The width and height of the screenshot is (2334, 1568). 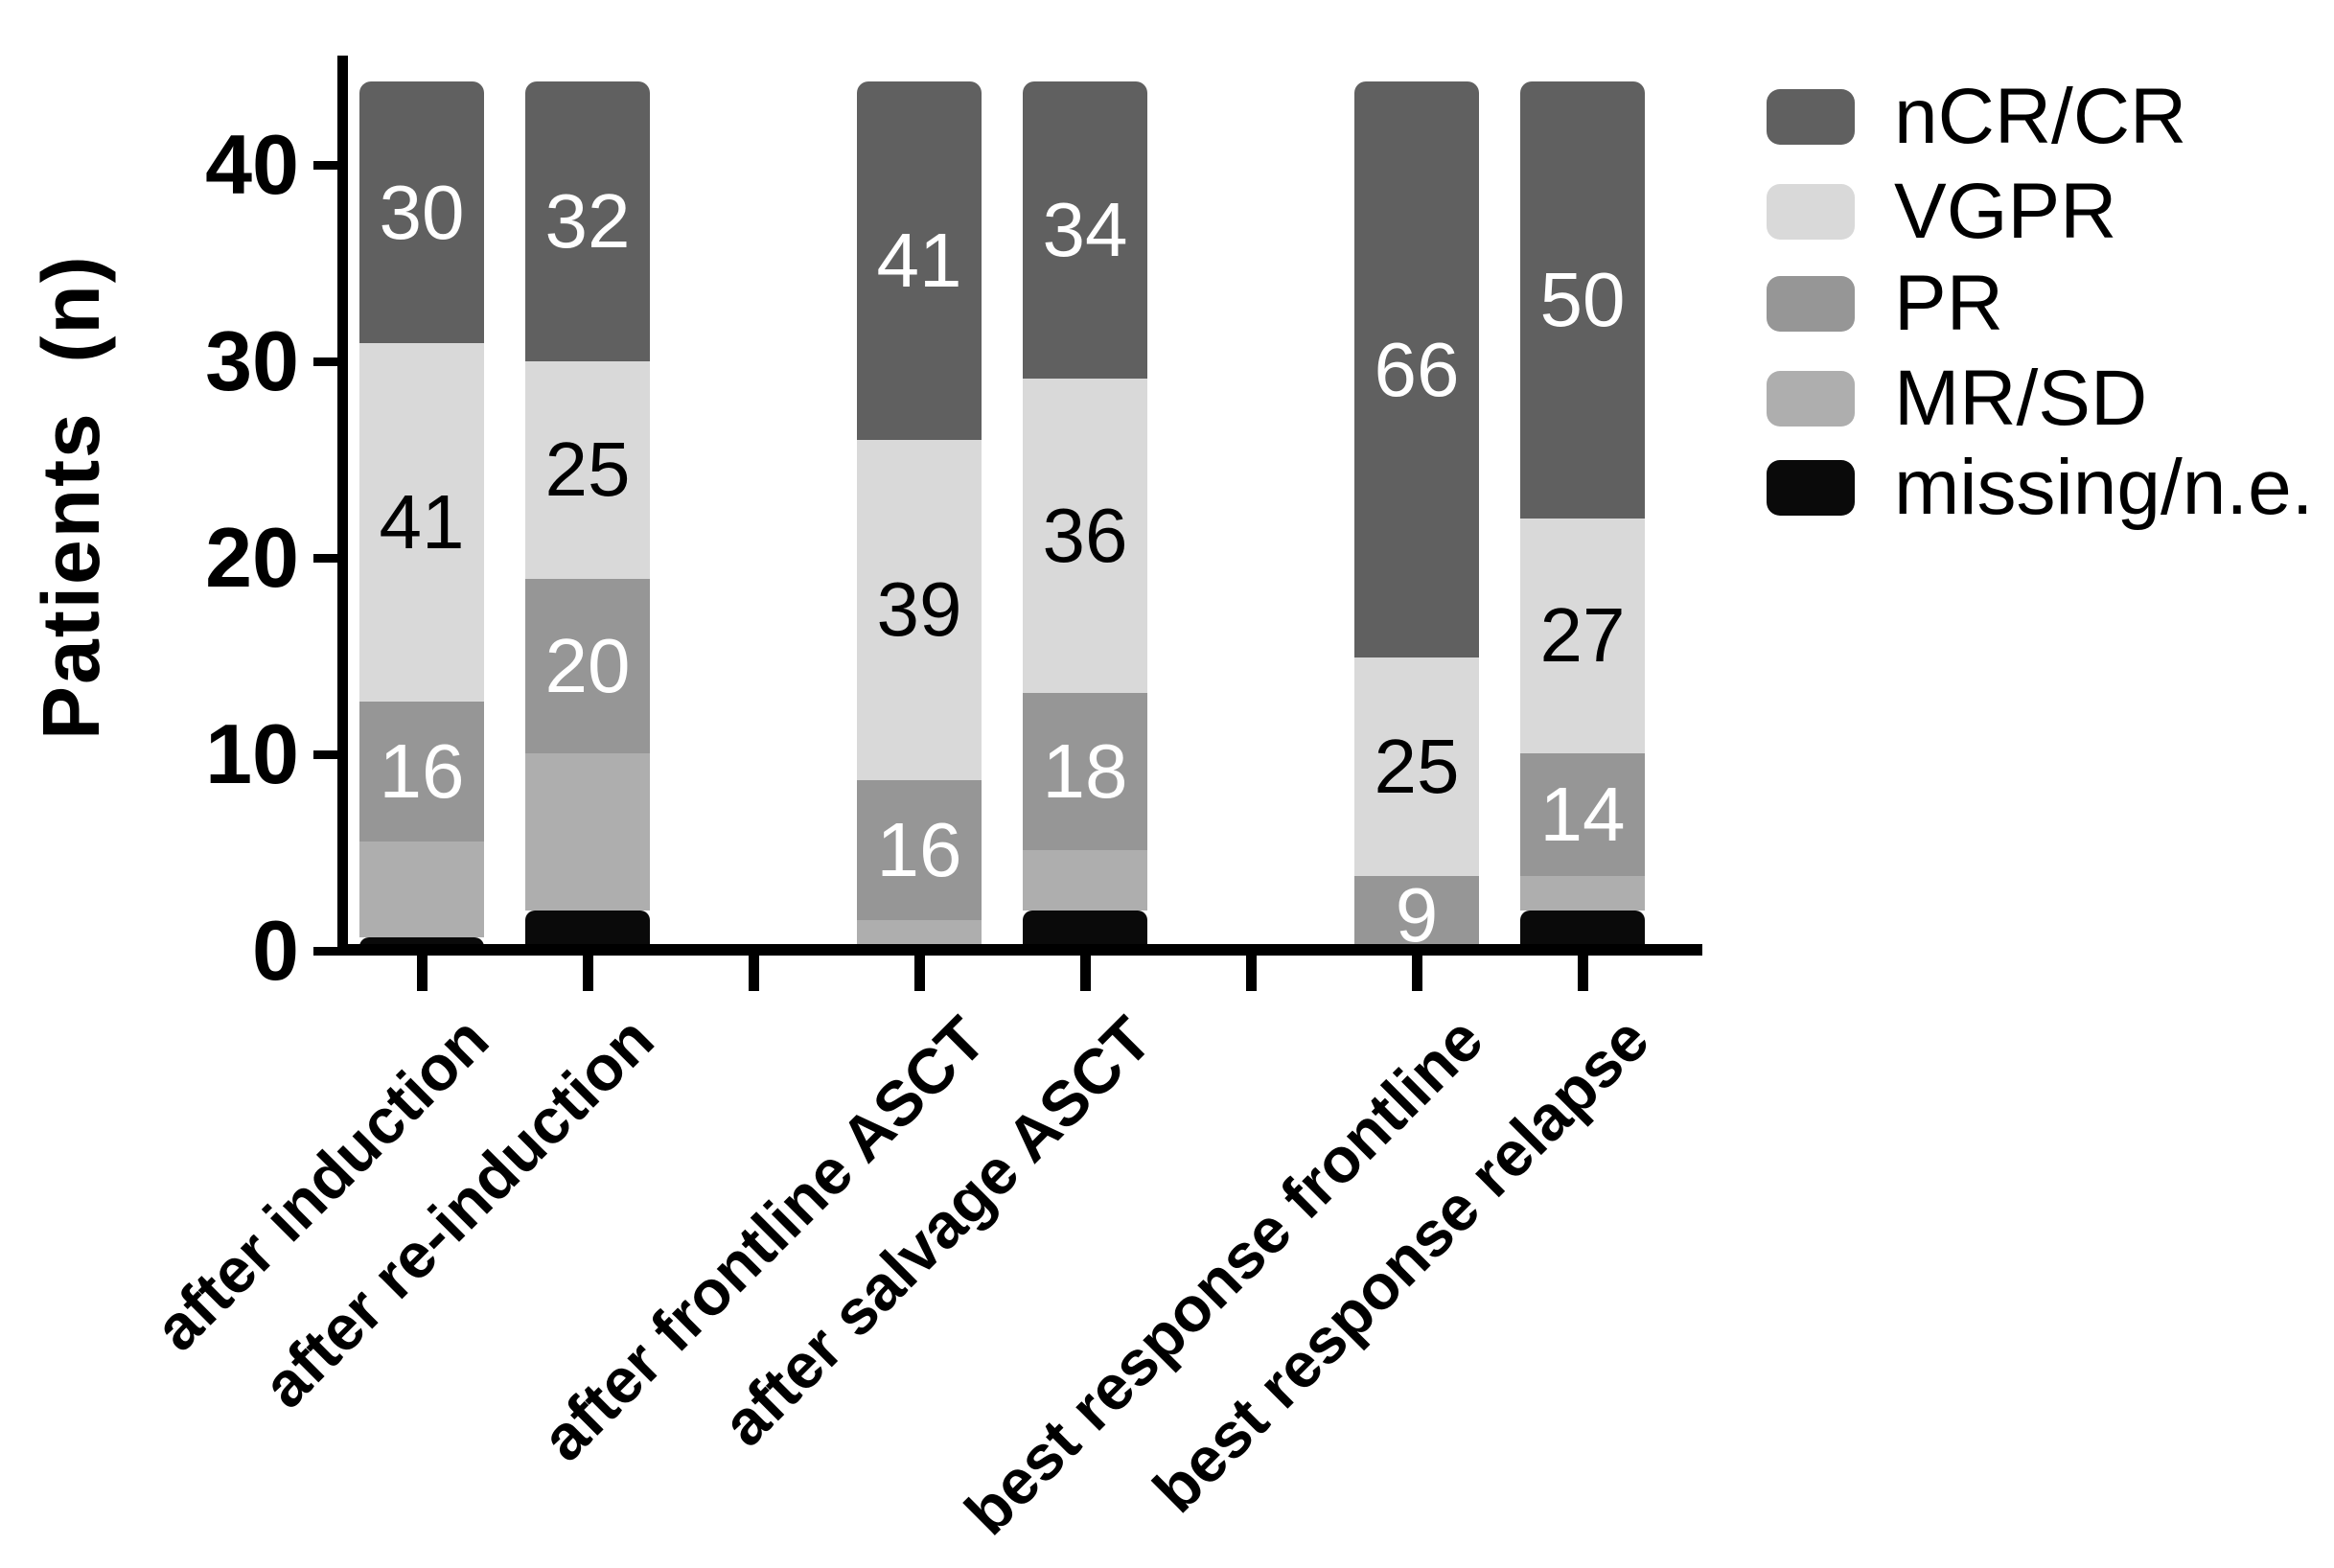 What do you see at coordinates (1417, 913) in the screenshot?
I see `bar-value-label: 9` at bounding box center [1417, 913].